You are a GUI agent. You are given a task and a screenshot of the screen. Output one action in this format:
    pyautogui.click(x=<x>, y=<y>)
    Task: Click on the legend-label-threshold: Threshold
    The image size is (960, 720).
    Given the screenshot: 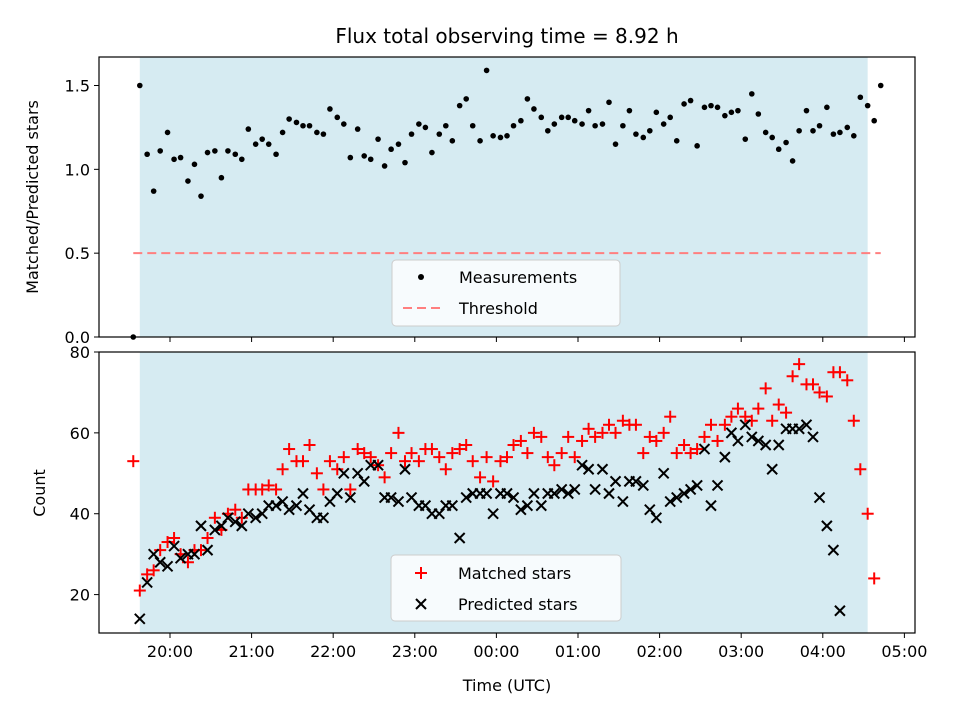 What is the action you would take?
    pyautogui.click(x=498, y=308)
    